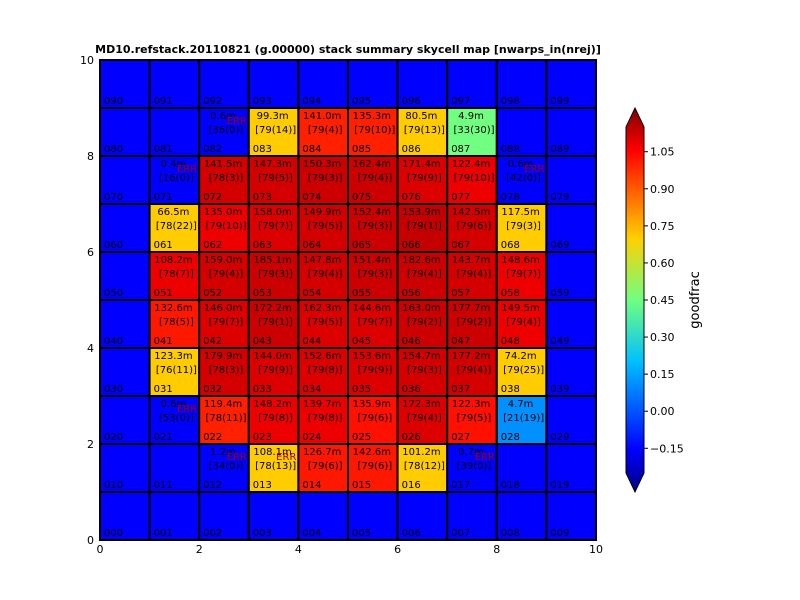  I want to click on skycell-id-label: 046, so click(411, 341).